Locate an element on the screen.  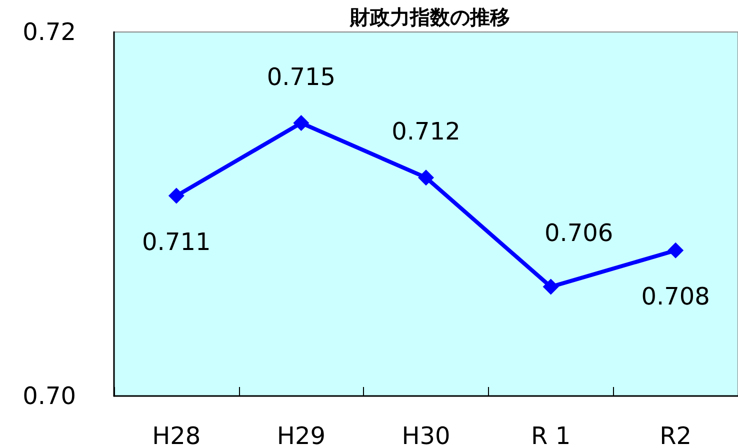
data-label: 0.711 is located at coordinates (176, 242).